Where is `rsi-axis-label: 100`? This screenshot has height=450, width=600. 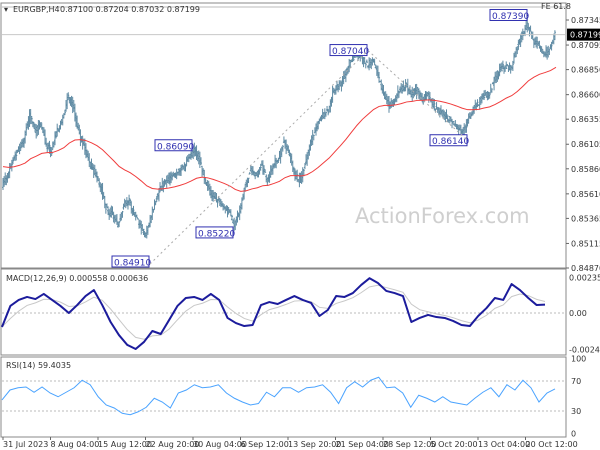 rsi-axis-label: 100 is located at coordinates (578, 359).